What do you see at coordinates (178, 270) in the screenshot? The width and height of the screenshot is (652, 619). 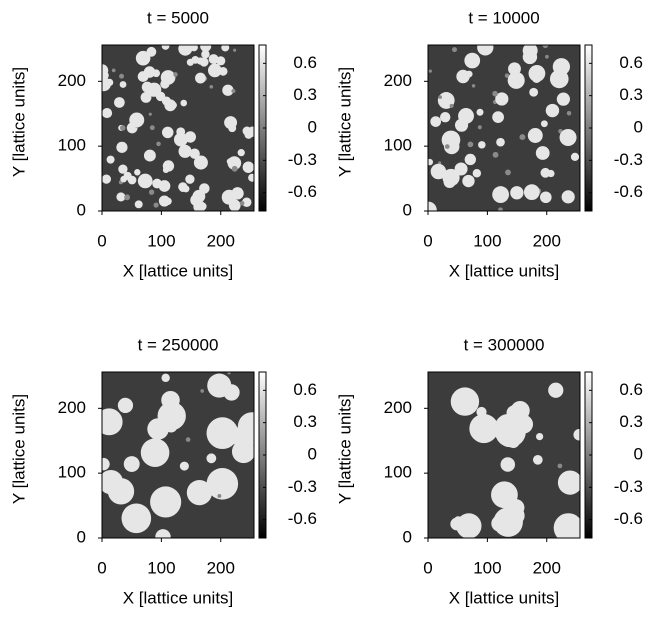 I see `x-axis-label: X [lattice units]` at bounding box center [178, 270].